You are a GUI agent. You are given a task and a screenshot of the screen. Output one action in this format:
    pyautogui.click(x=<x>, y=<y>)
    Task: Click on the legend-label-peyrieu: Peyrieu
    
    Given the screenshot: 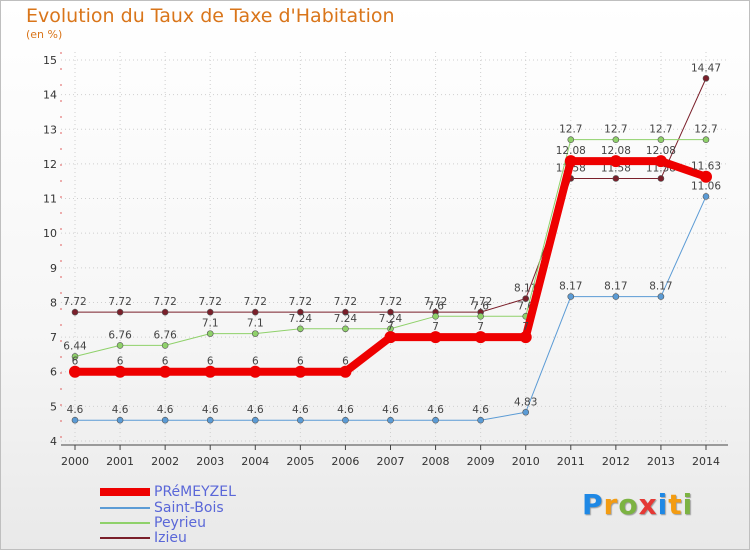 What is the action you would take?
    pyautogui.click(x=180, y=523)
    